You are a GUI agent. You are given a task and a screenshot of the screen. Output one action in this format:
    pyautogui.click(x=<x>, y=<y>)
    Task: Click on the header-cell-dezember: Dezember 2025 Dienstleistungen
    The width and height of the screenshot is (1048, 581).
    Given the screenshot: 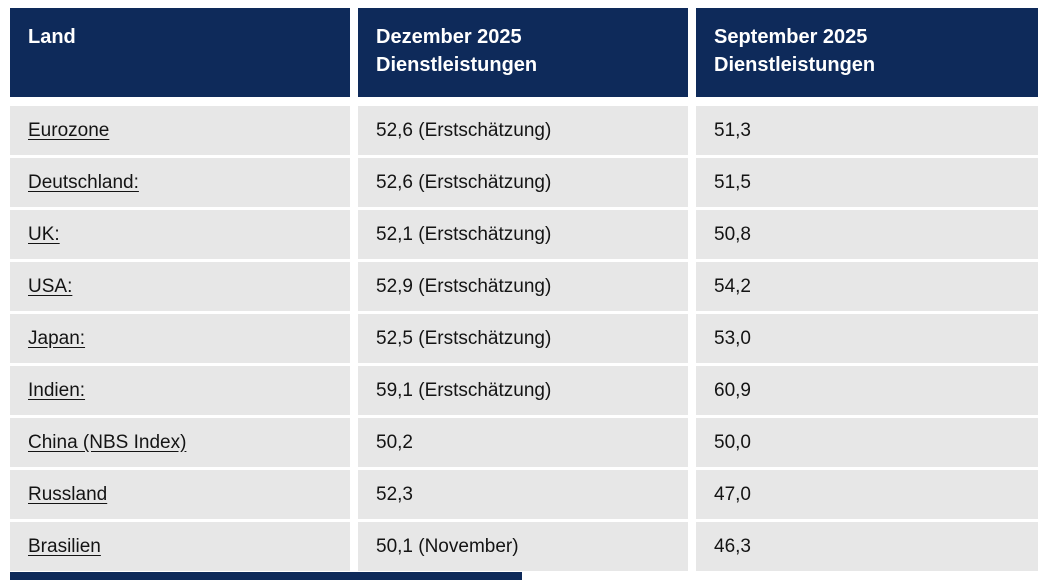 What is the action you would take?
    pyautogui.click(x=523, y=52)
    